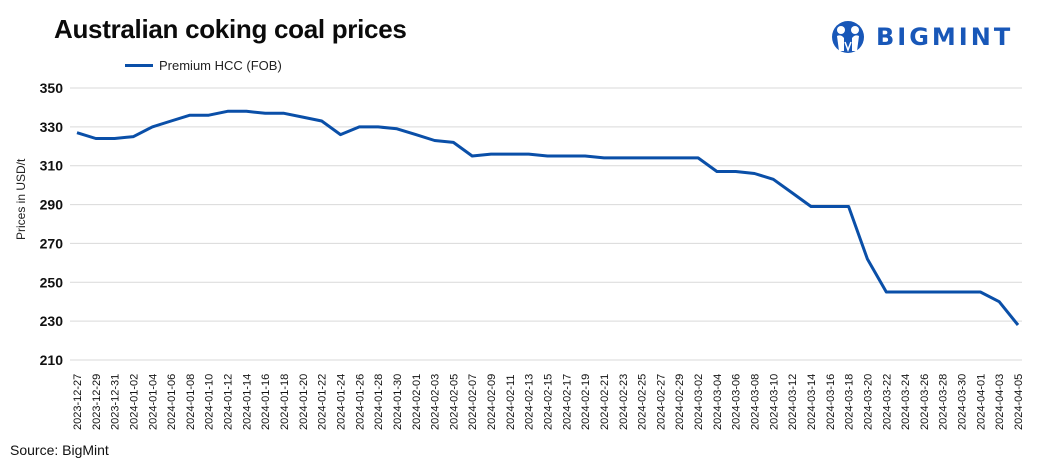 The width and height of the screenshot is (1050, 466). Describe the element at coordinates (793, 402) in the screenshot. I see `x-tick-label: 2024-03-12` at that location.